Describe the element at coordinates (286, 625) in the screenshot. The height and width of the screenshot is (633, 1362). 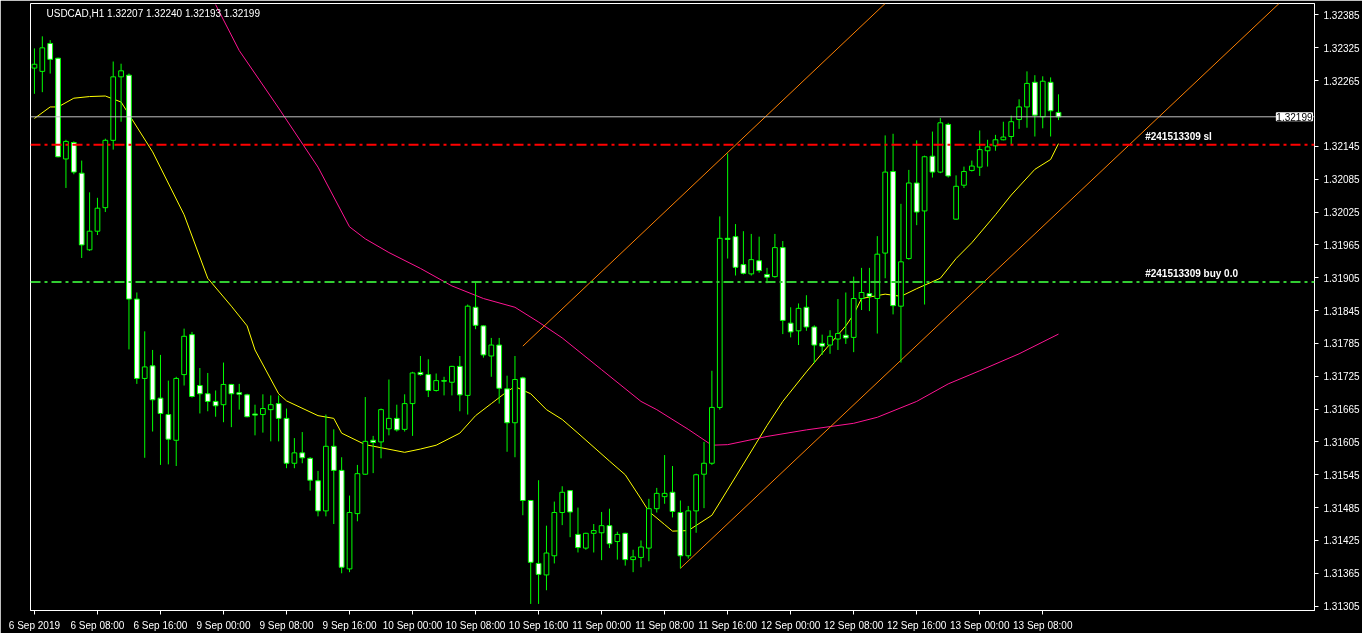
I see `x-tick-label: 9 Sep 08:00` at that location.